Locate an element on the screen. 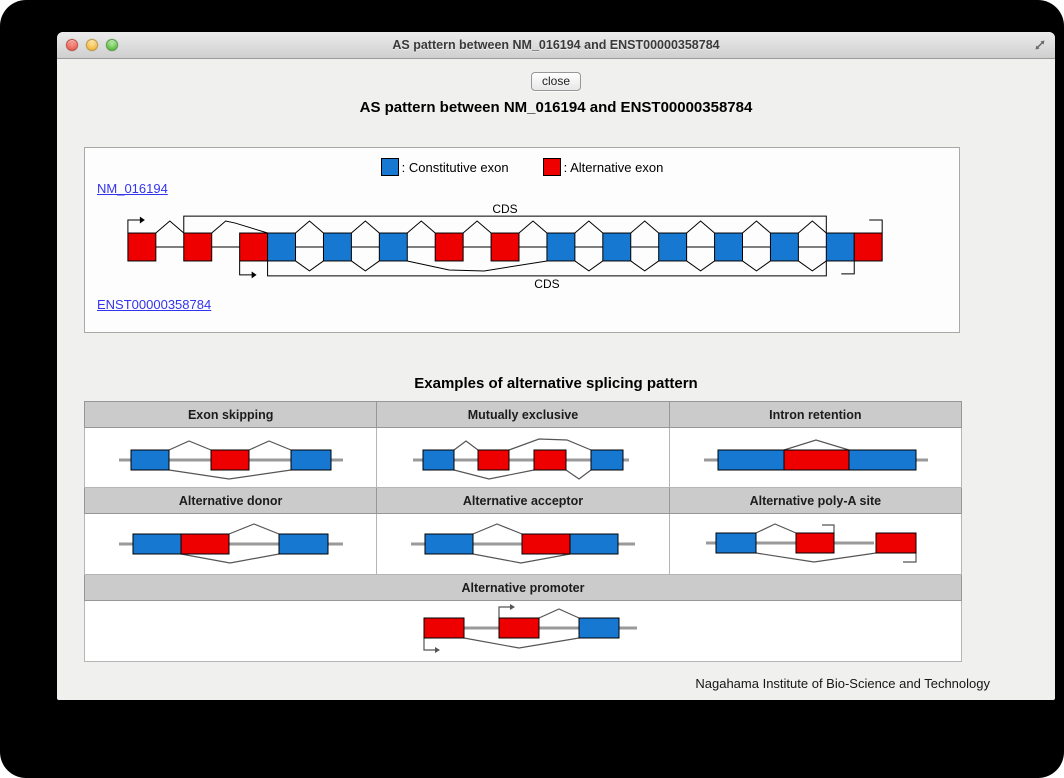 This screenshot has height=778, width=1064. diagram-alternative-polya is located at coordinates (815, 544).